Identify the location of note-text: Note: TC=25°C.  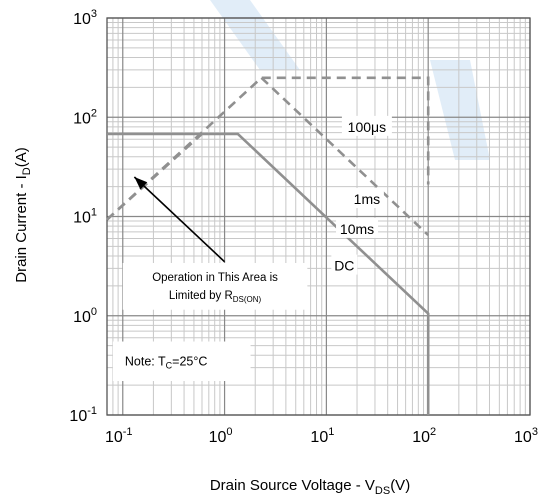
(166, 362).